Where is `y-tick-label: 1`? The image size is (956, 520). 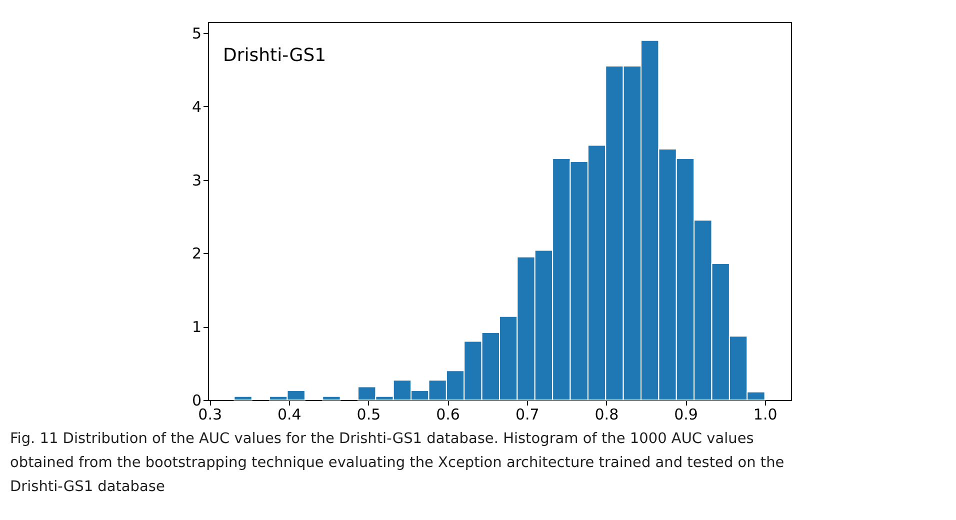 y-tick-label: 1 is located at coordinates (197, 327).